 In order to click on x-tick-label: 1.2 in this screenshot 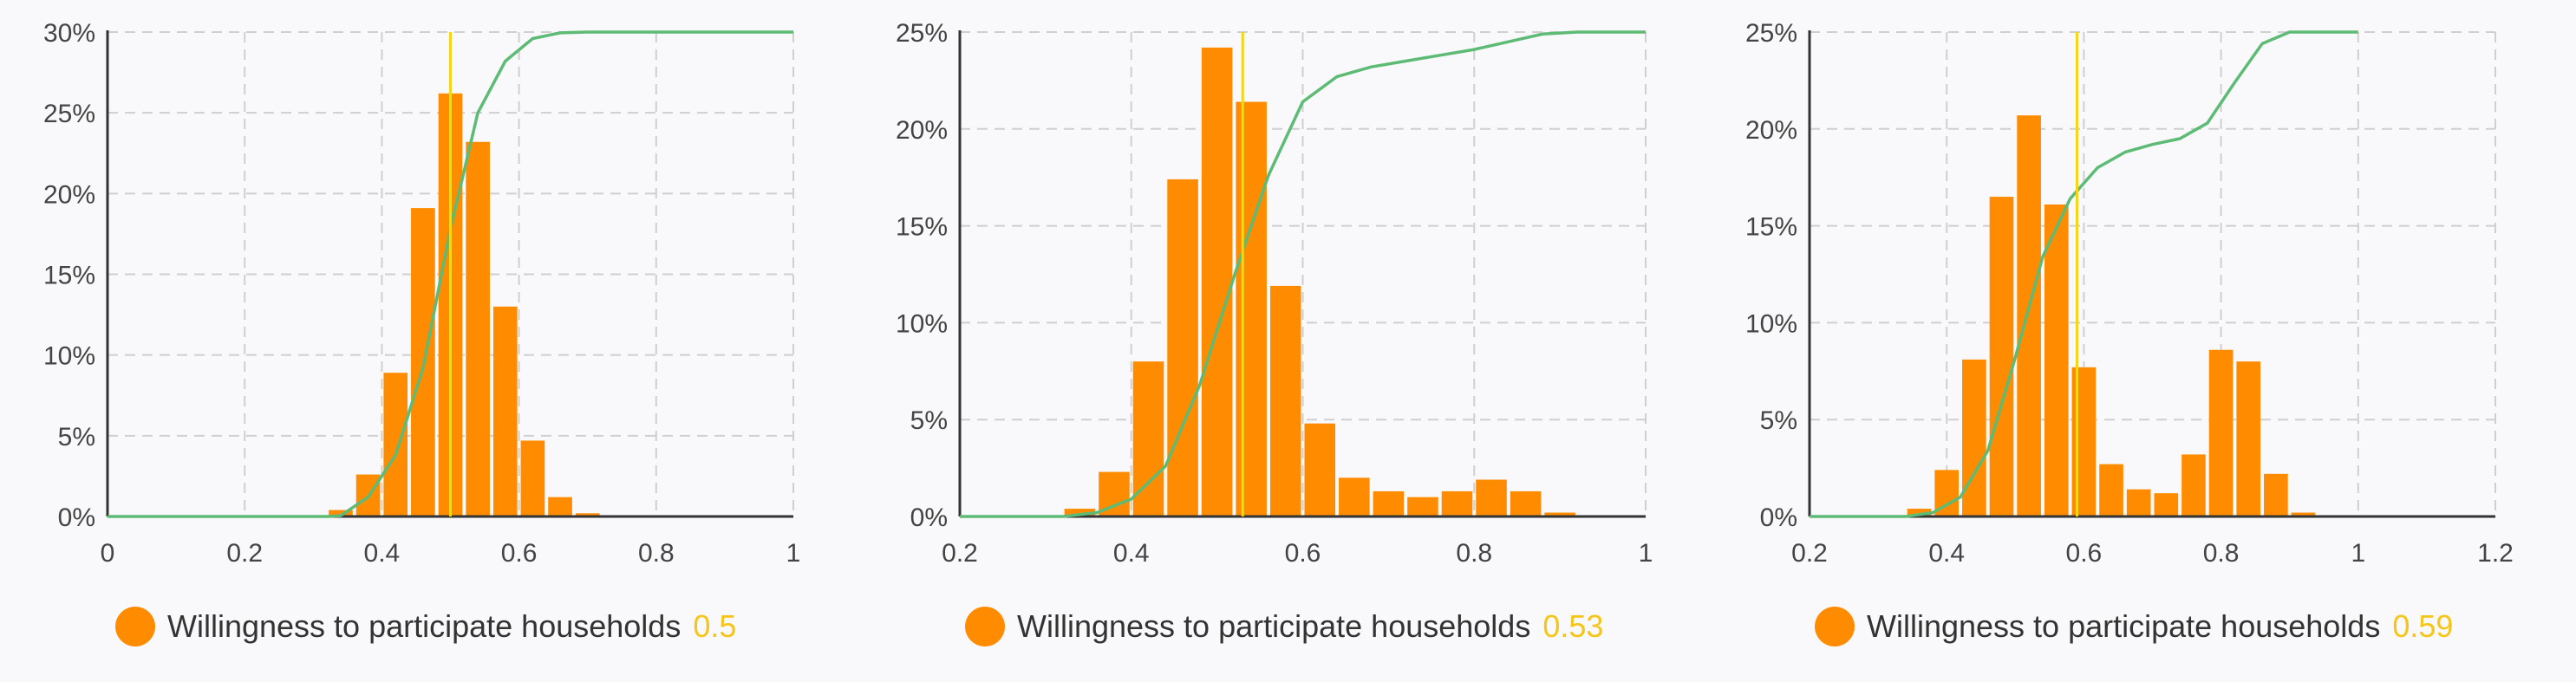, I will do `click(2496, 554)`.